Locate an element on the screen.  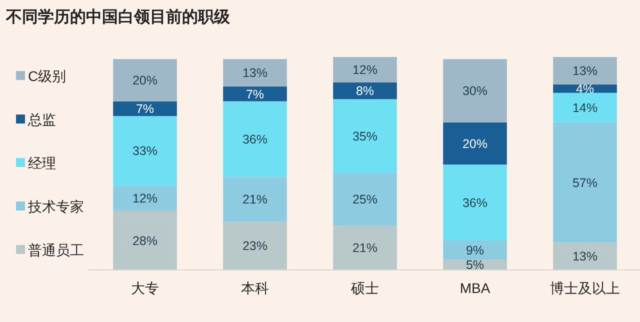
x-tick-label: 大专 is located at coordinates (145, 288).